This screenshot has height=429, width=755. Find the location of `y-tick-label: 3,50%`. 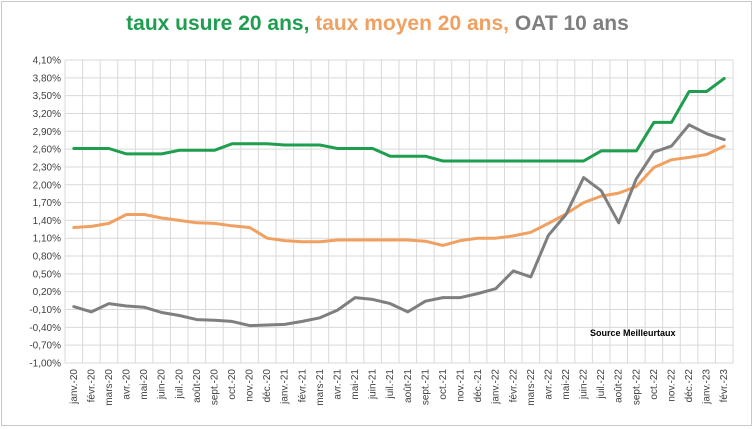

y-tick-label: 3,50% is located at coordinates (47, 96).